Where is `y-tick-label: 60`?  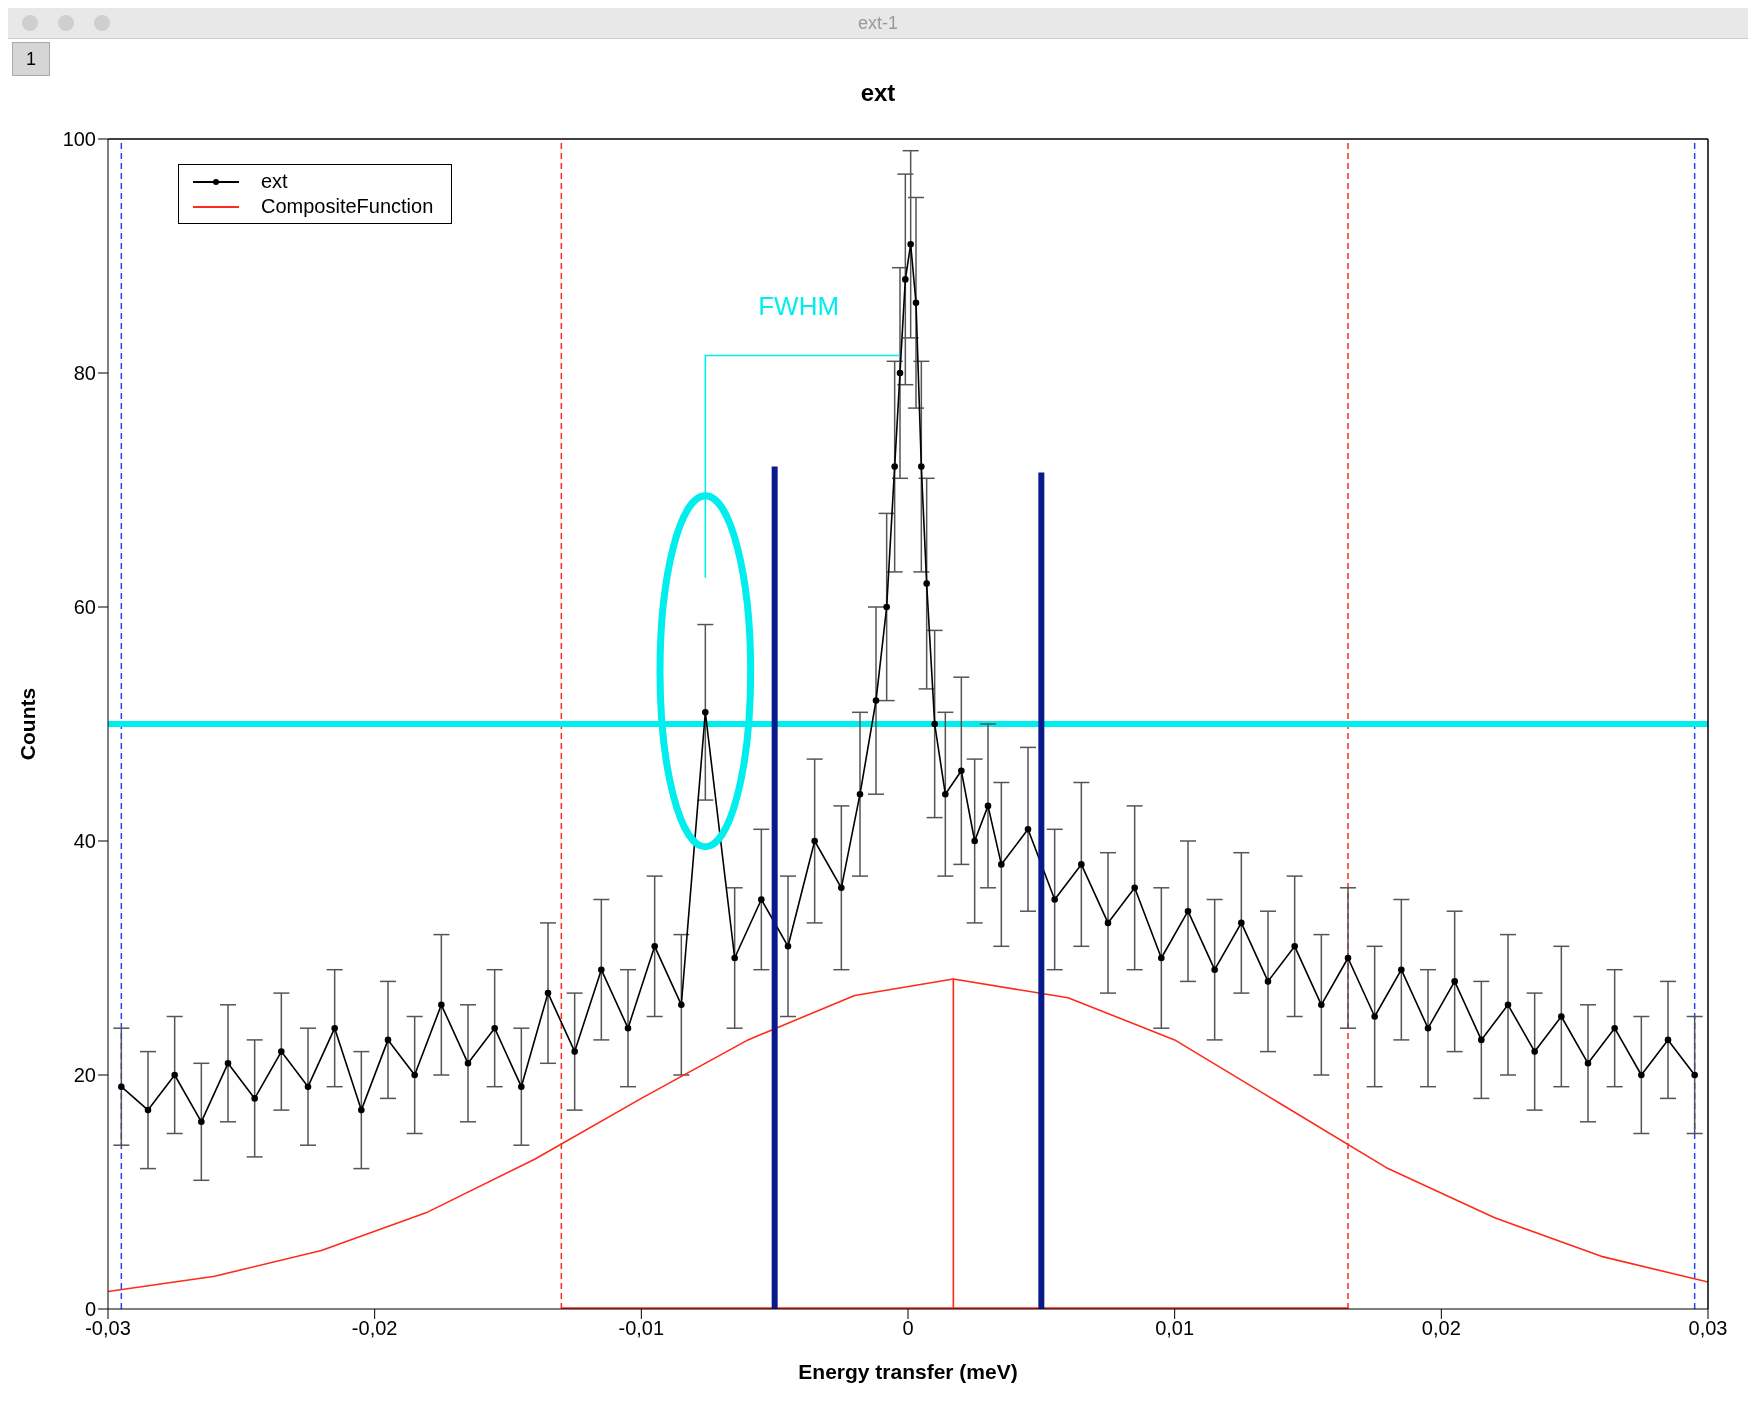 y-tick-label: 60 is located at coordinates (84, 607).